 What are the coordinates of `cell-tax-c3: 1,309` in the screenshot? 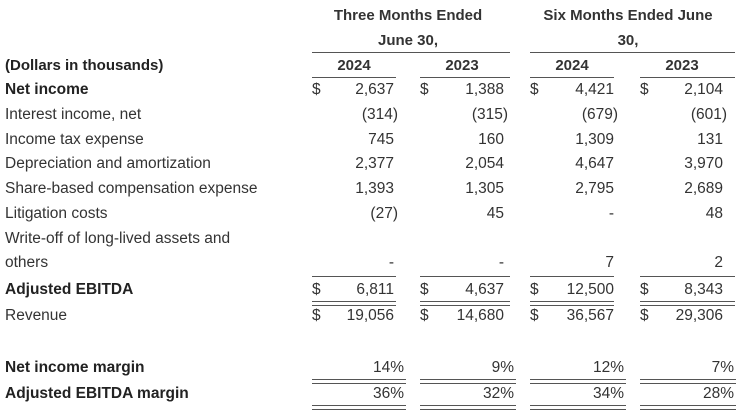 It's located at (594, 139).